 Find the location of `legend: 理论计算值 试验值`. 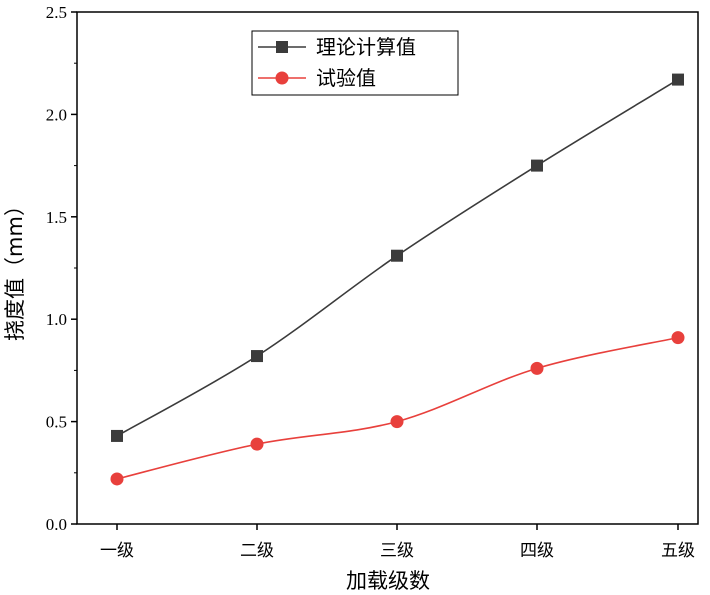

legend: 理论计算值 试验值 is located at coordinates (355, 63).